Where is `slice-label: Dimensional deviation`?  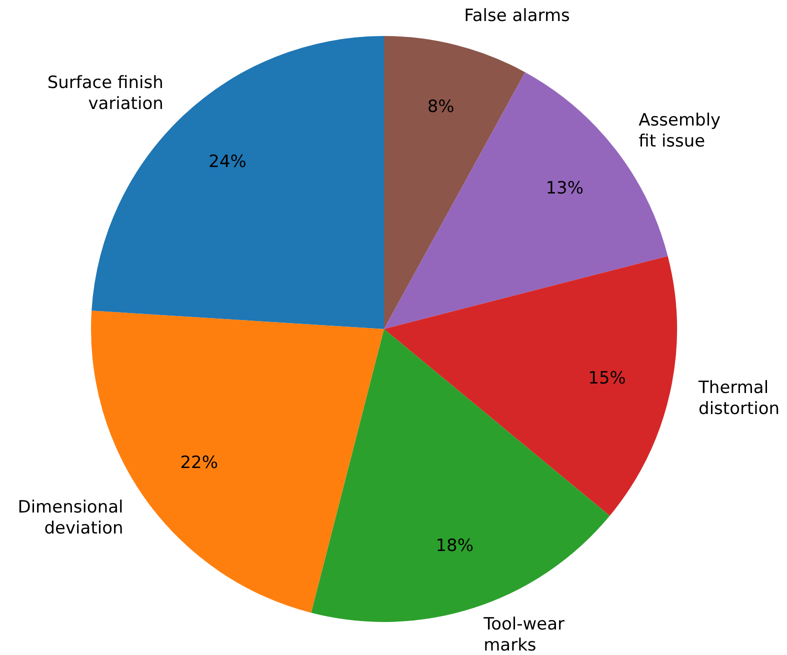
slice-label: Dimensional deviation is located at coordinates (71, 517).